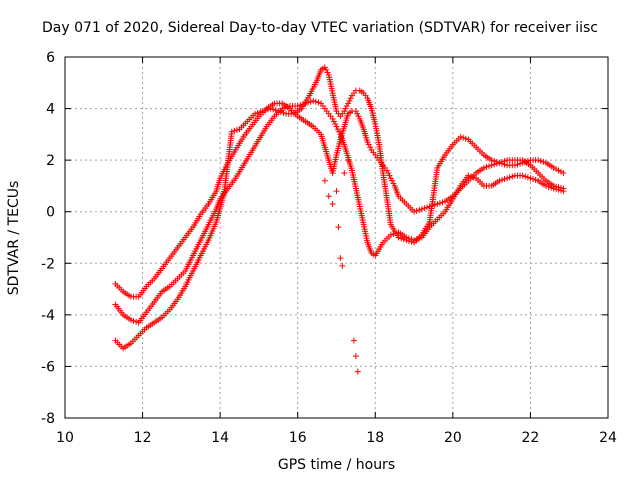 The height and width of the screenshot is (480, 640). Describe the element at coordinates (50, 161) in the screenshot. I see `y-tick-label: 2` at that location.